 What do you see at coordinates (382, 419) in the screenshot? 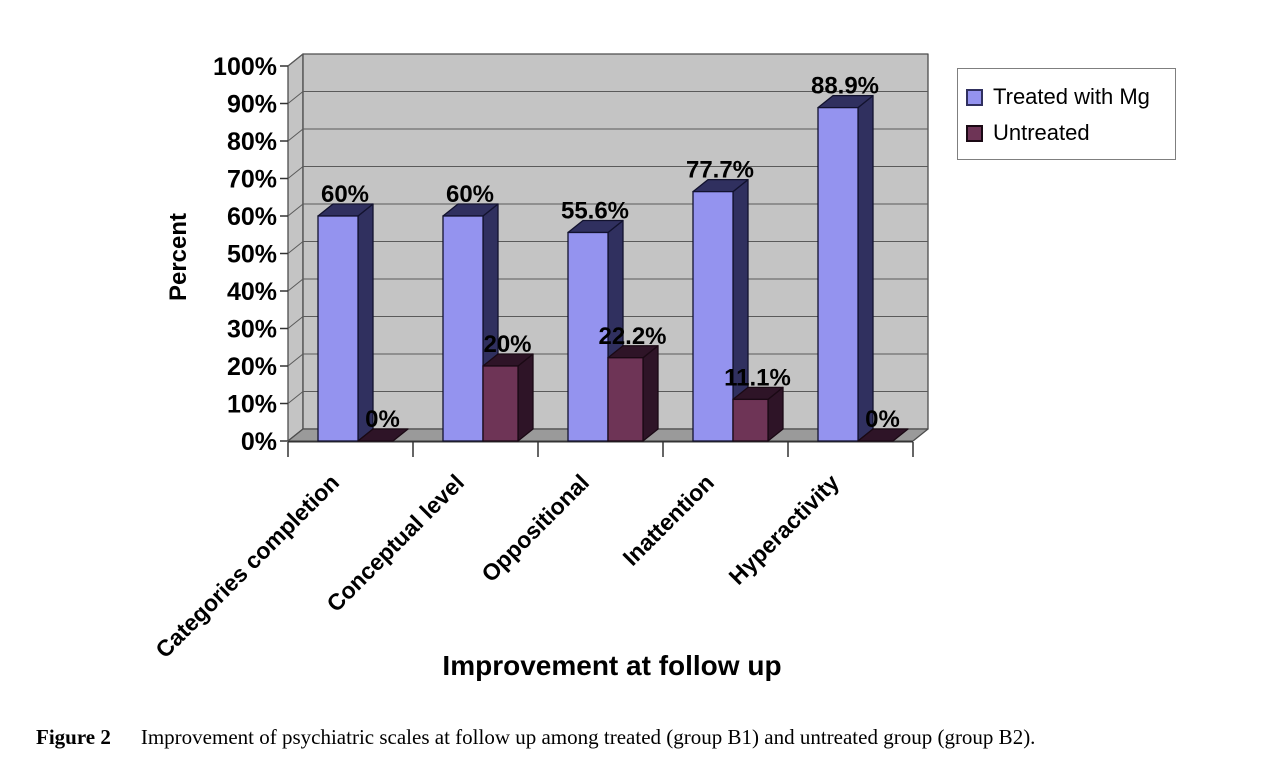
I see `data-label-1-0: 0%` at bounding box center [382, 419].